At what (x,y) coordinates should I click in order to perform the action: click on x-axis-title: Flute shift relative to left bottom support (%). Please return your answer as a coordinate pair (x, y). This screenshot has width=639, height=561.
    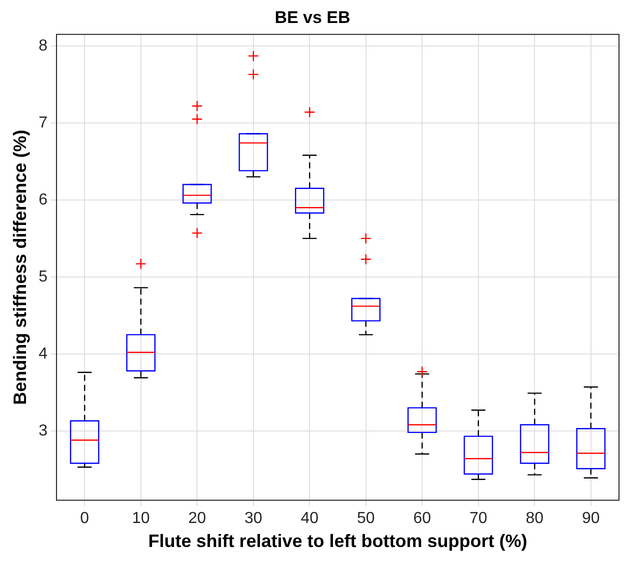
    Looking at the image, I should click on (338, 541).